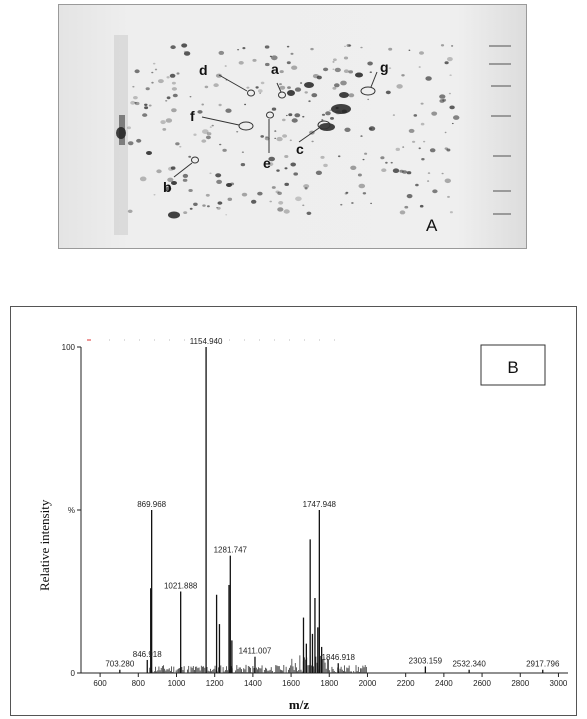 The height and width of the screenshot is (719, 587). What do you see at coordinates (275, 124) in the screenshot?
I see `gel-annotations` at bounding box center [275, 124].